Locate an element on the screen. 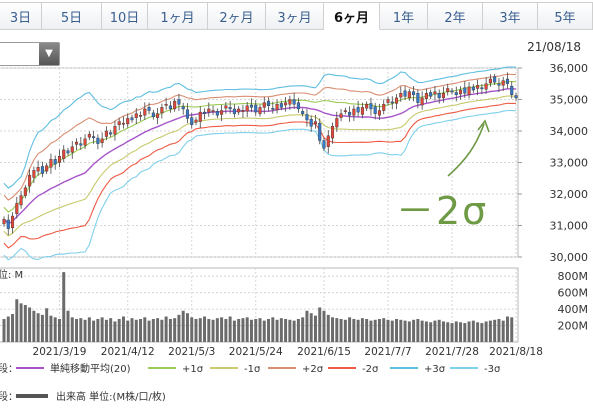 This screenshot has height=412, width=593. tab-6: 3ヶ月 is located at coordinates (295, 16).